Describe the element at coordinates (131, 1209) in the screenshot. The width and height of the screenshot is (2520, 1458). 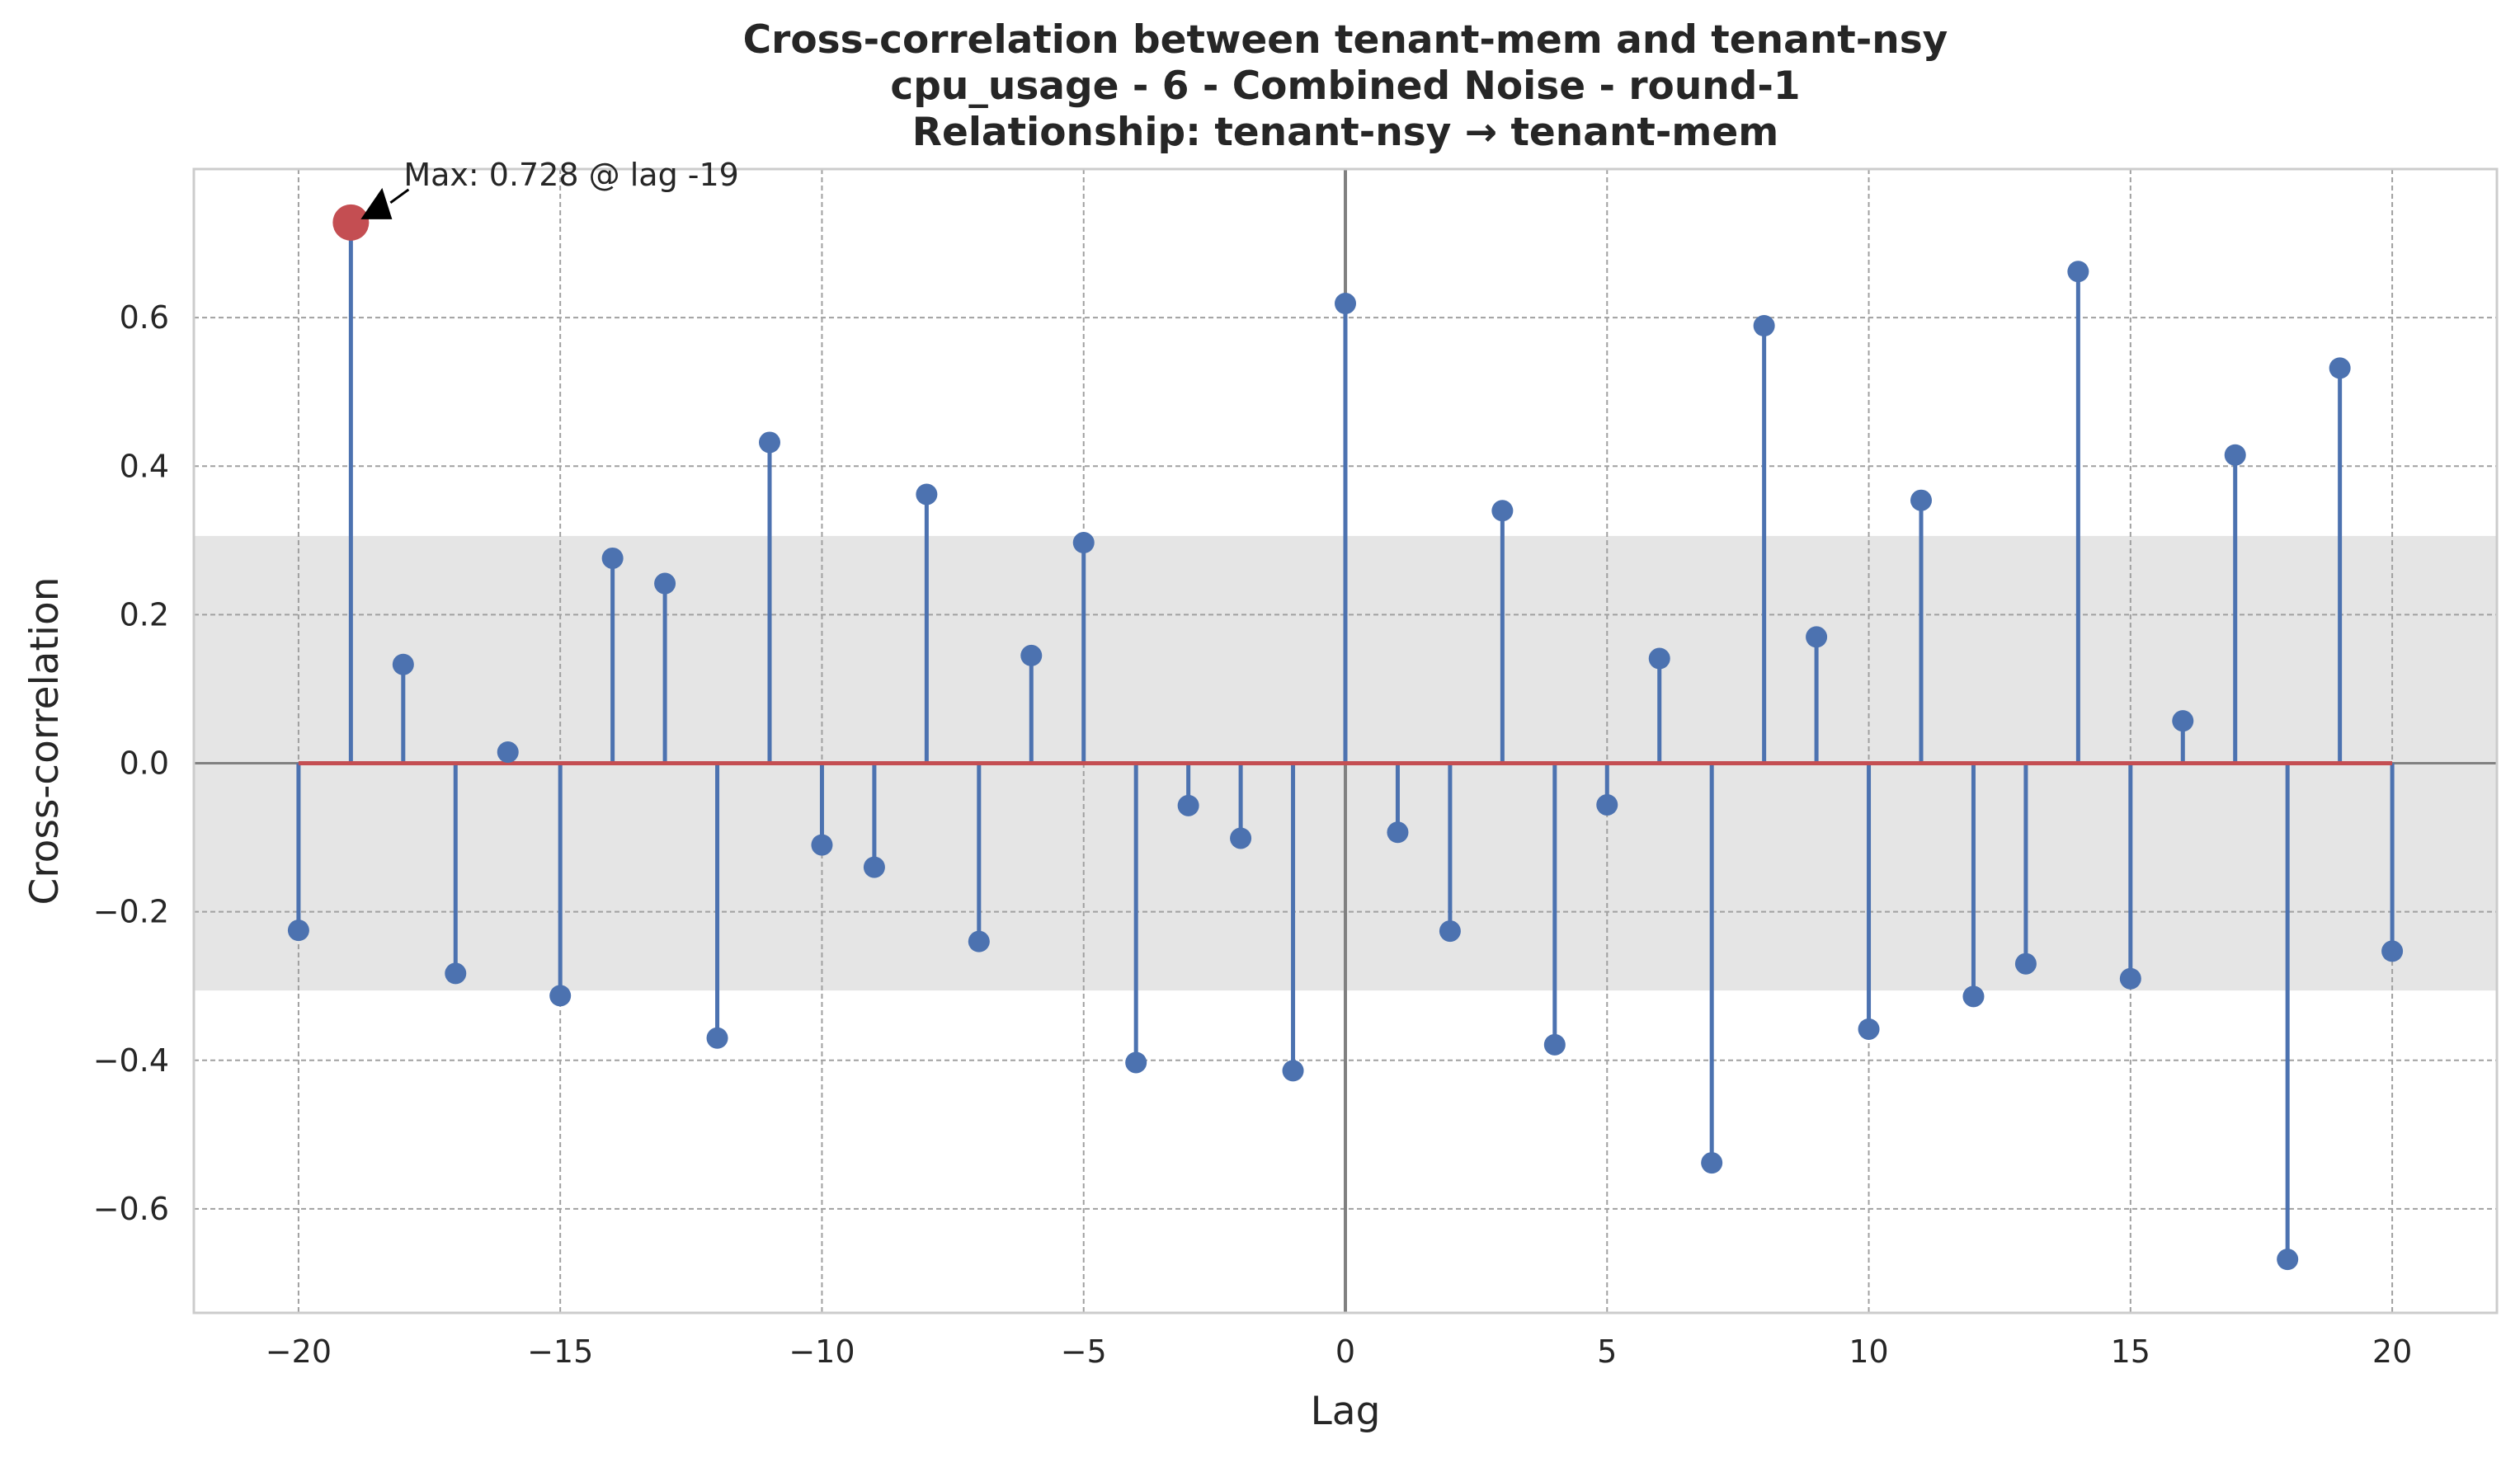
I see `y-tick-label: −0.6` at that location.